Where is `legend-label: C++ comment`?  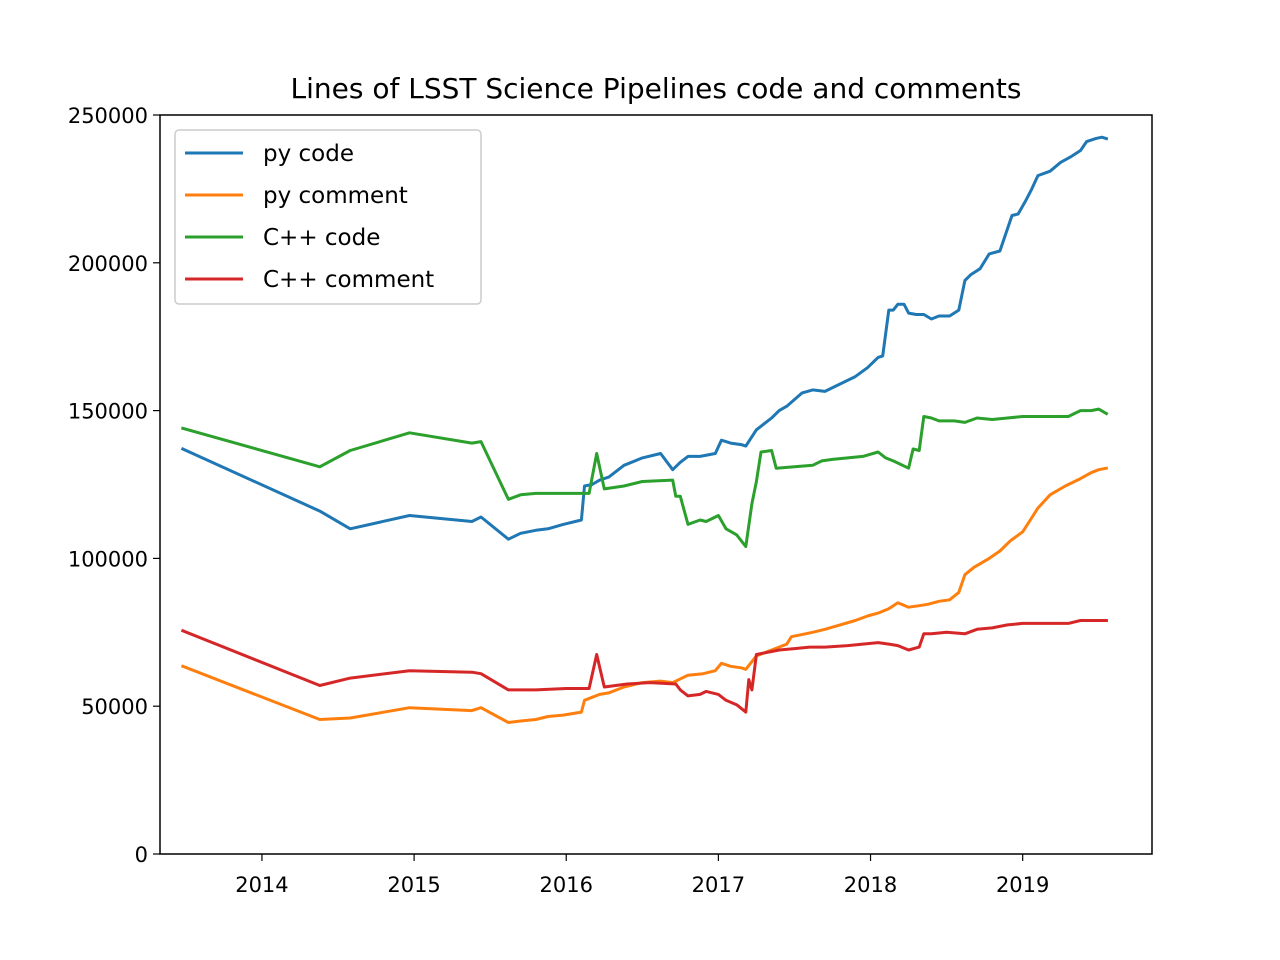
legend-label: C++ comment is located at coordinates (348, 280).